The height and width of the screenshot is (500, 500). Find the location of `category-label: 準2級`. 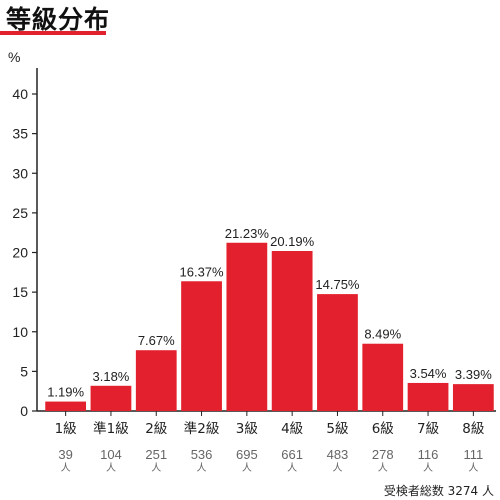

category-label: 準2級 is located at coordinates (202, 429).